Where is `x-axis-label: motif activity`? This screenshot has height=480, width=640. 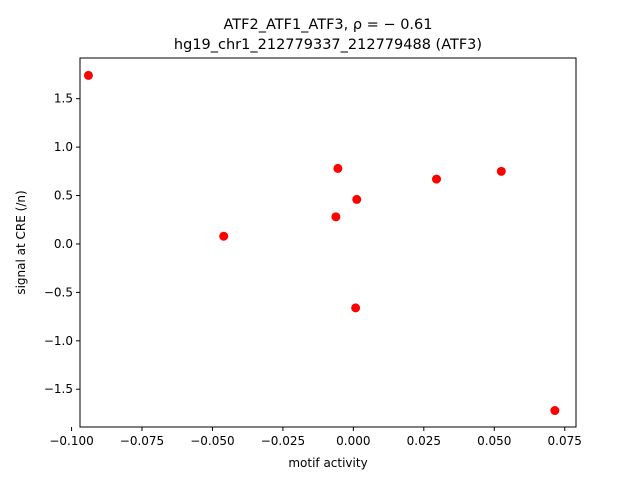 x-axis-label: motif activity is located at coordinates (327, 463).